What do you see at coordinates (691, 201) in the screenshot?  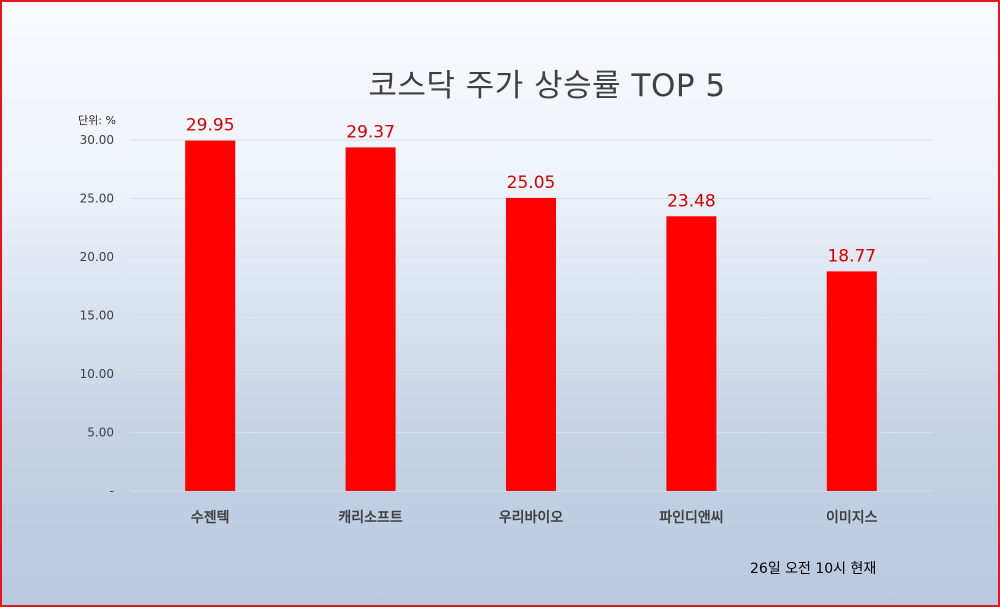 I see `data-label: 23.48` at bounding box center [691, 201].